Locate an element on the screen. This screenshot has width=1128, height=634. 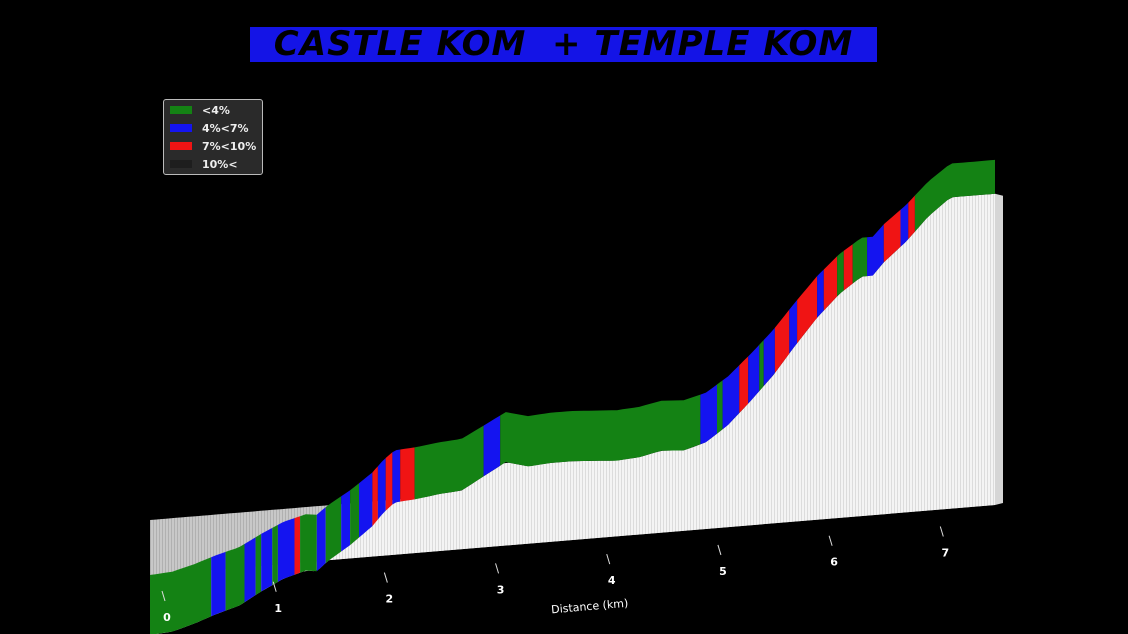
x-tick-label: 5 is located at coordinates (723, 571).